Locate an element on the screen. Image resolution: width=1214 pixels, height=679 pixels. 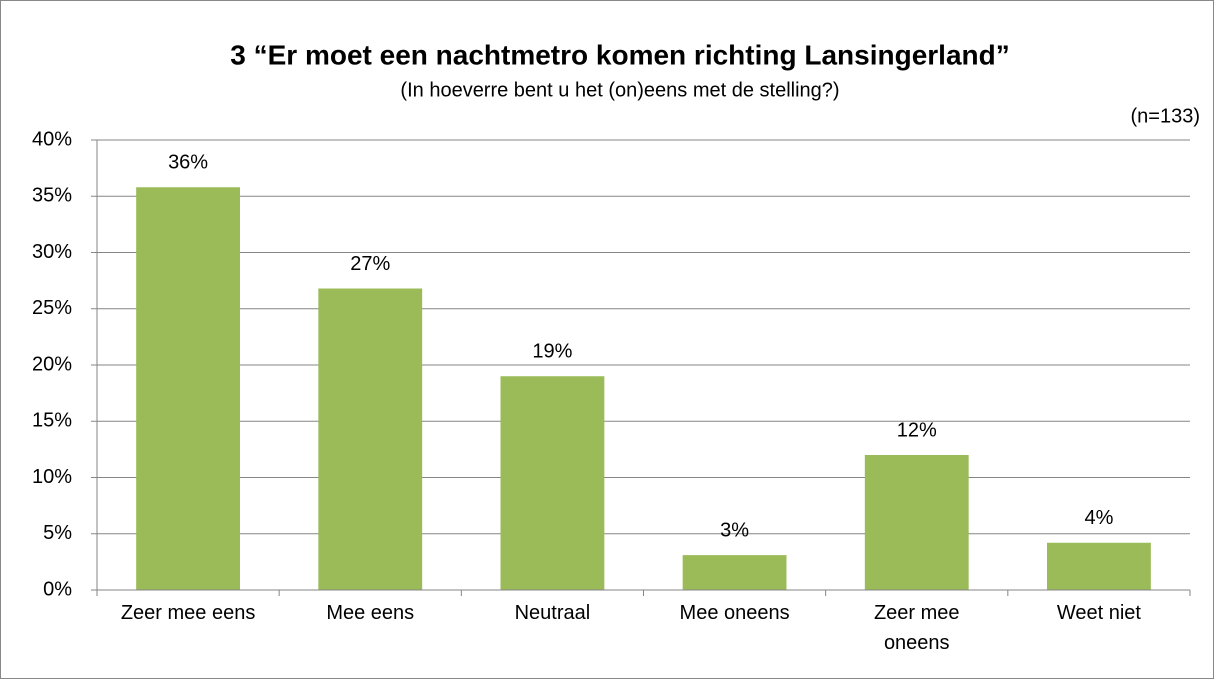
annotation: (n=133) is located at coordinates (1166, 116).